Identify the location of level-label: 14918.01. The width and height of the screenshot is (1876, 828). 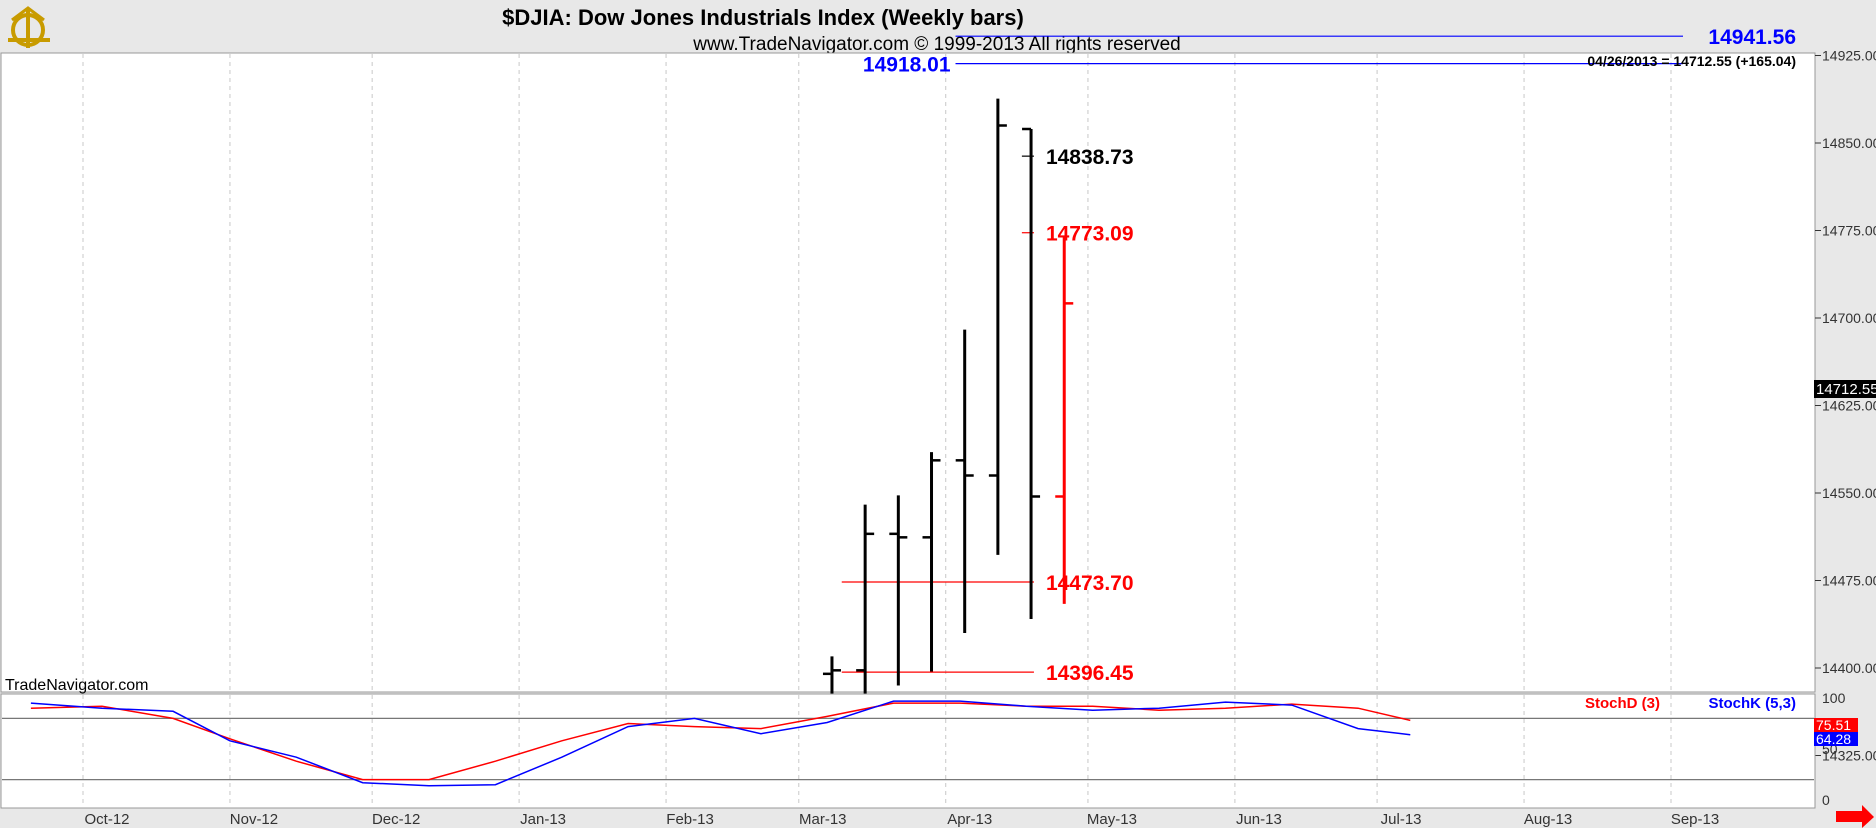
(907, 65).